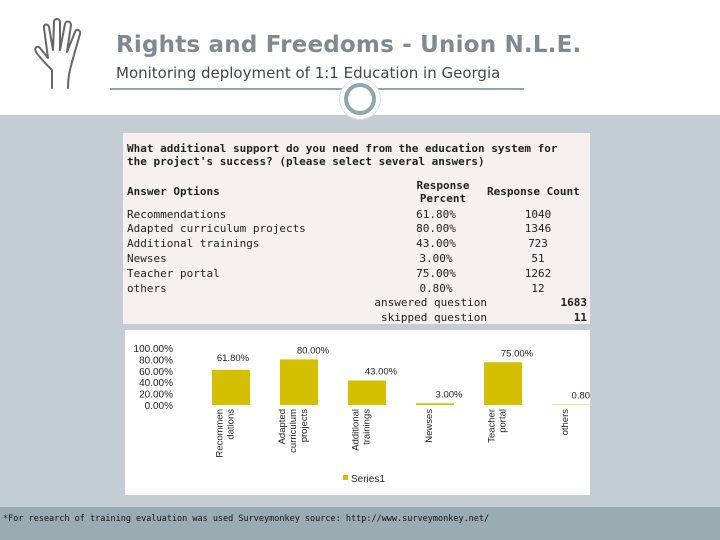  I want to click on bottom-strip, so click(360, 523).